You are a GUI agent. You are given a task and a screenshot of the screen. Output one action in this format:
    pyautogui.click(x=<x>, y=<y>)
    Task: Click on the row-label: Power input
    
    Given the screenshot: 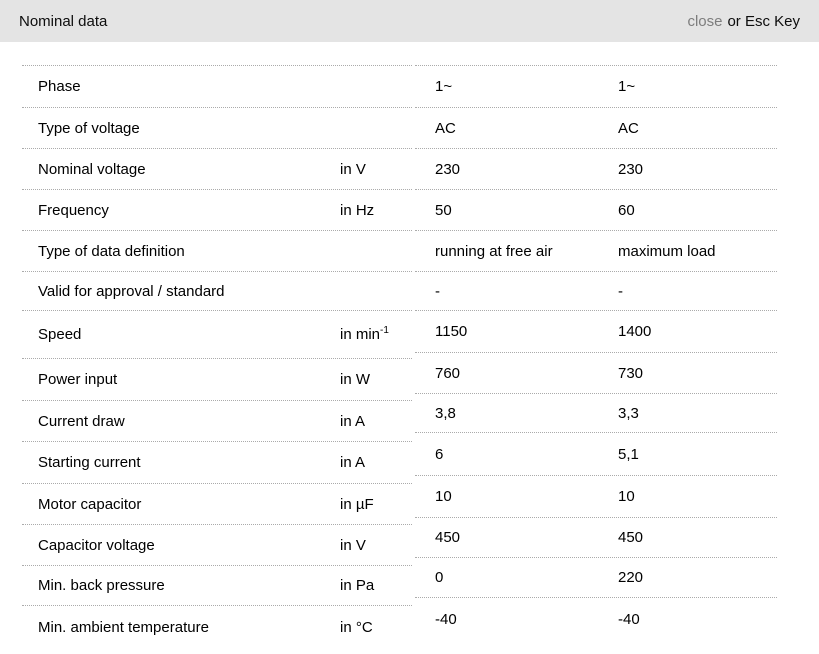 What is the action you would take?
    pyautogui.click(x=78, y=379)
    